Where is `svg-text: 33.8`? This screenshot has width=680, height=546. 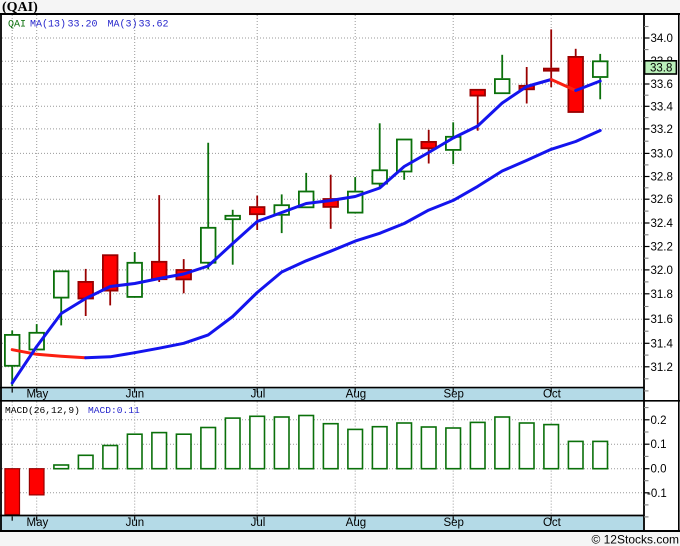 svg-text: 33.8 is located at coordinates (661, 68).